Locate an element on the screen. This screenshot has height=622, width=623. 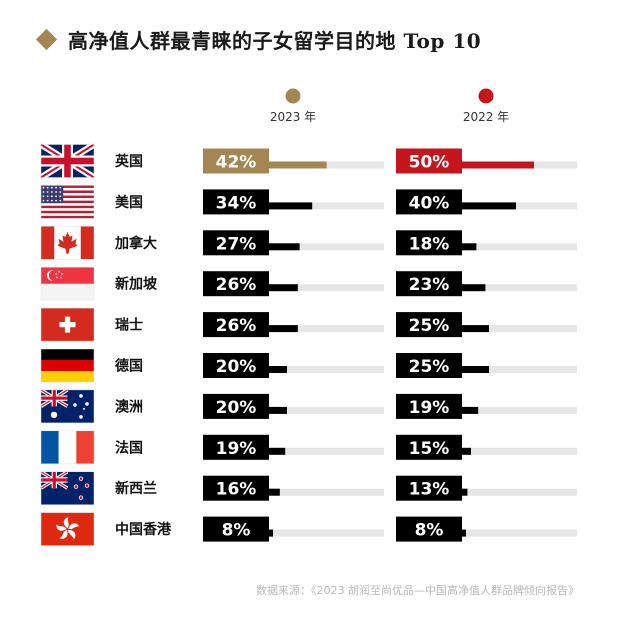
usa-flag-icon is located at coordinates (67, 202).